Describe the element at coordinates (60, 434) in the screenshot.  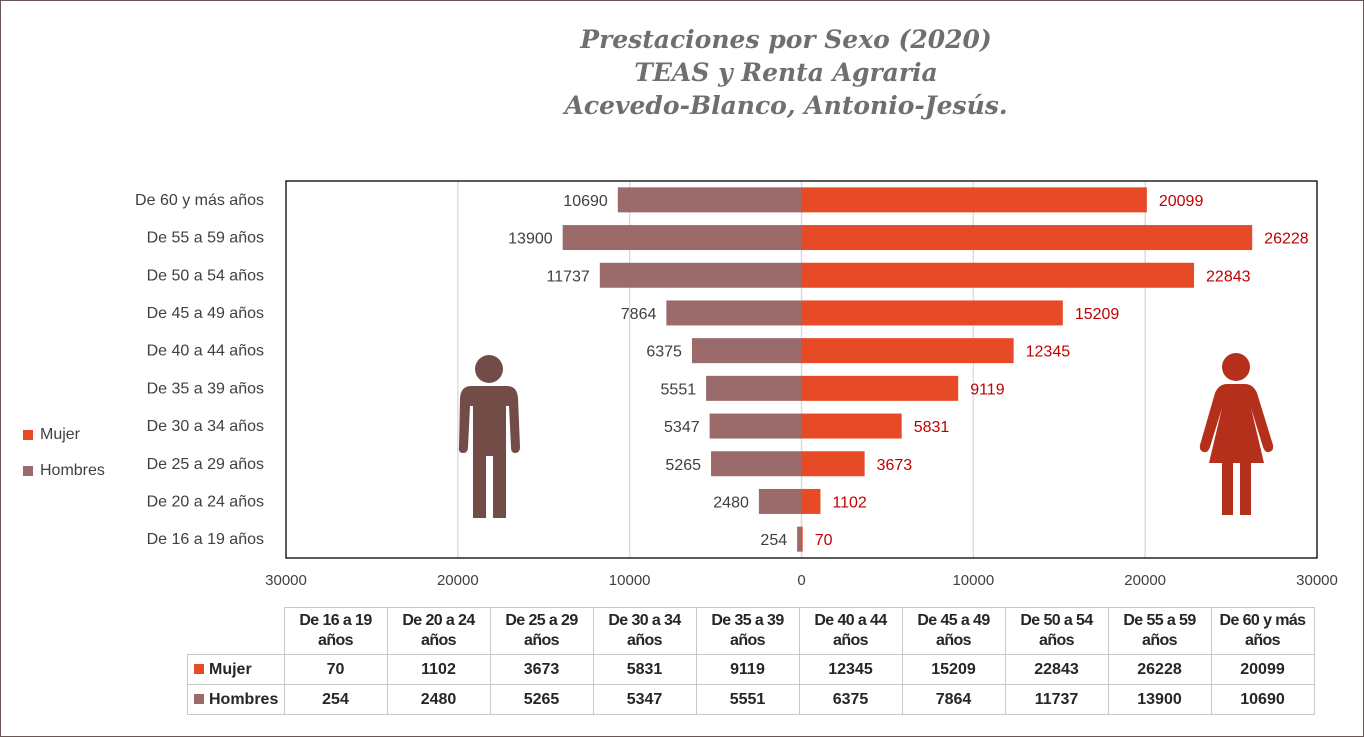
I see `legend-label-mujer: Mujer` at that location.